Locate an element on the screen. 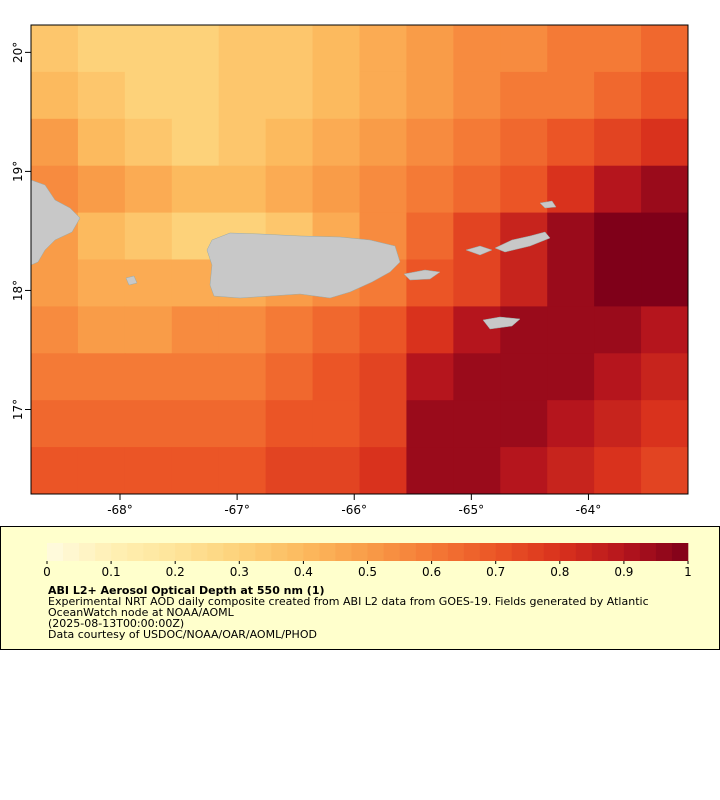 This screenshot has height=800, width=720. colorbar-tick-label: 1 is located at coordinates (688, 572).